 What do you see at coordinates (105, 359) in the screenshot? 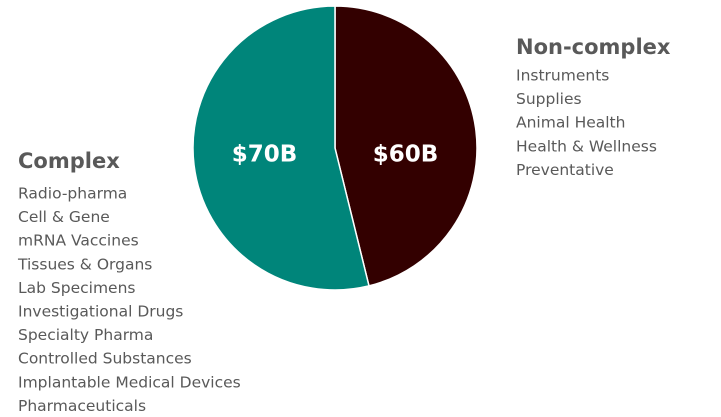
I see `category-item: Controlled Substances` at bounding box center [105, 359].